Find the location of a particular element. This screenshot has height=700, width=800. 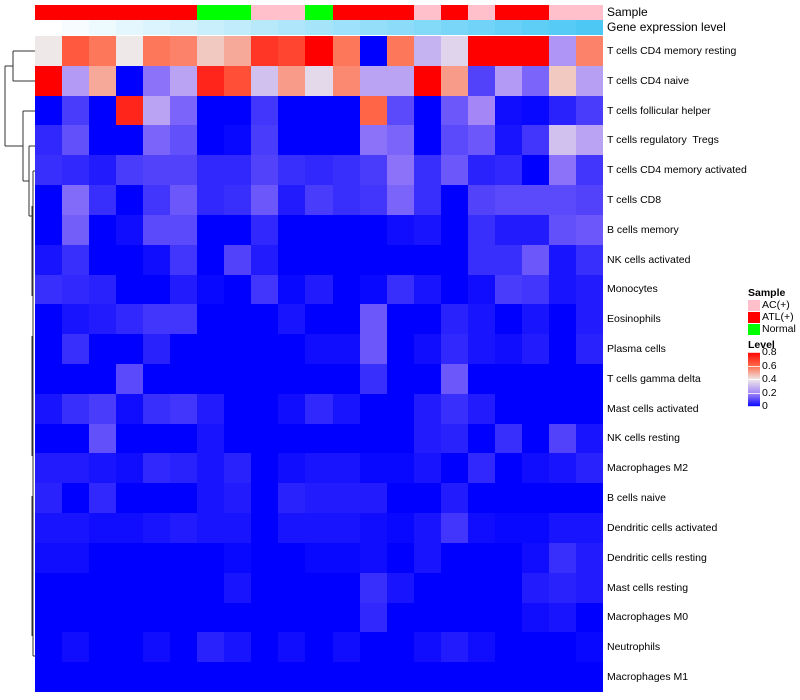

row-label: B cells naive is located at coordinates (636, 498).